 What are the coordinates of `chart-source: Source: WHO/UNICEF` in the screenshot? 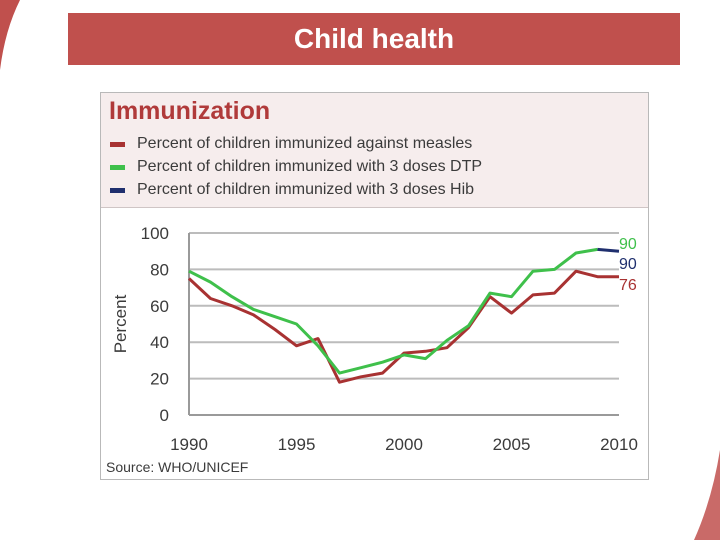 It's located at (177, 467).